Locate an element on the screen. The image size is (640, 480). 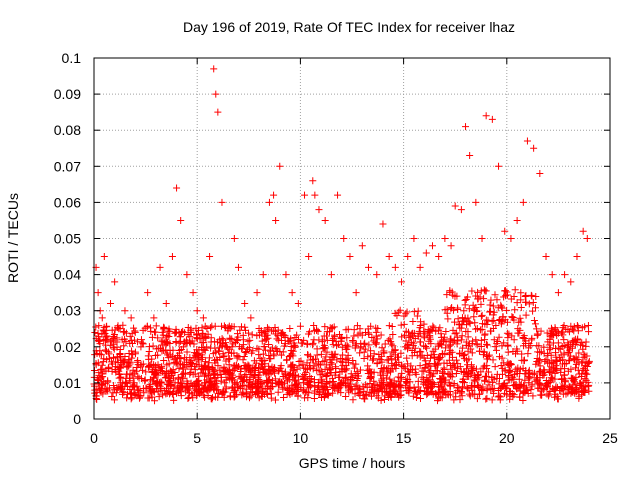
y-tick-label: 0.03 is located at coordinates (67, 311).